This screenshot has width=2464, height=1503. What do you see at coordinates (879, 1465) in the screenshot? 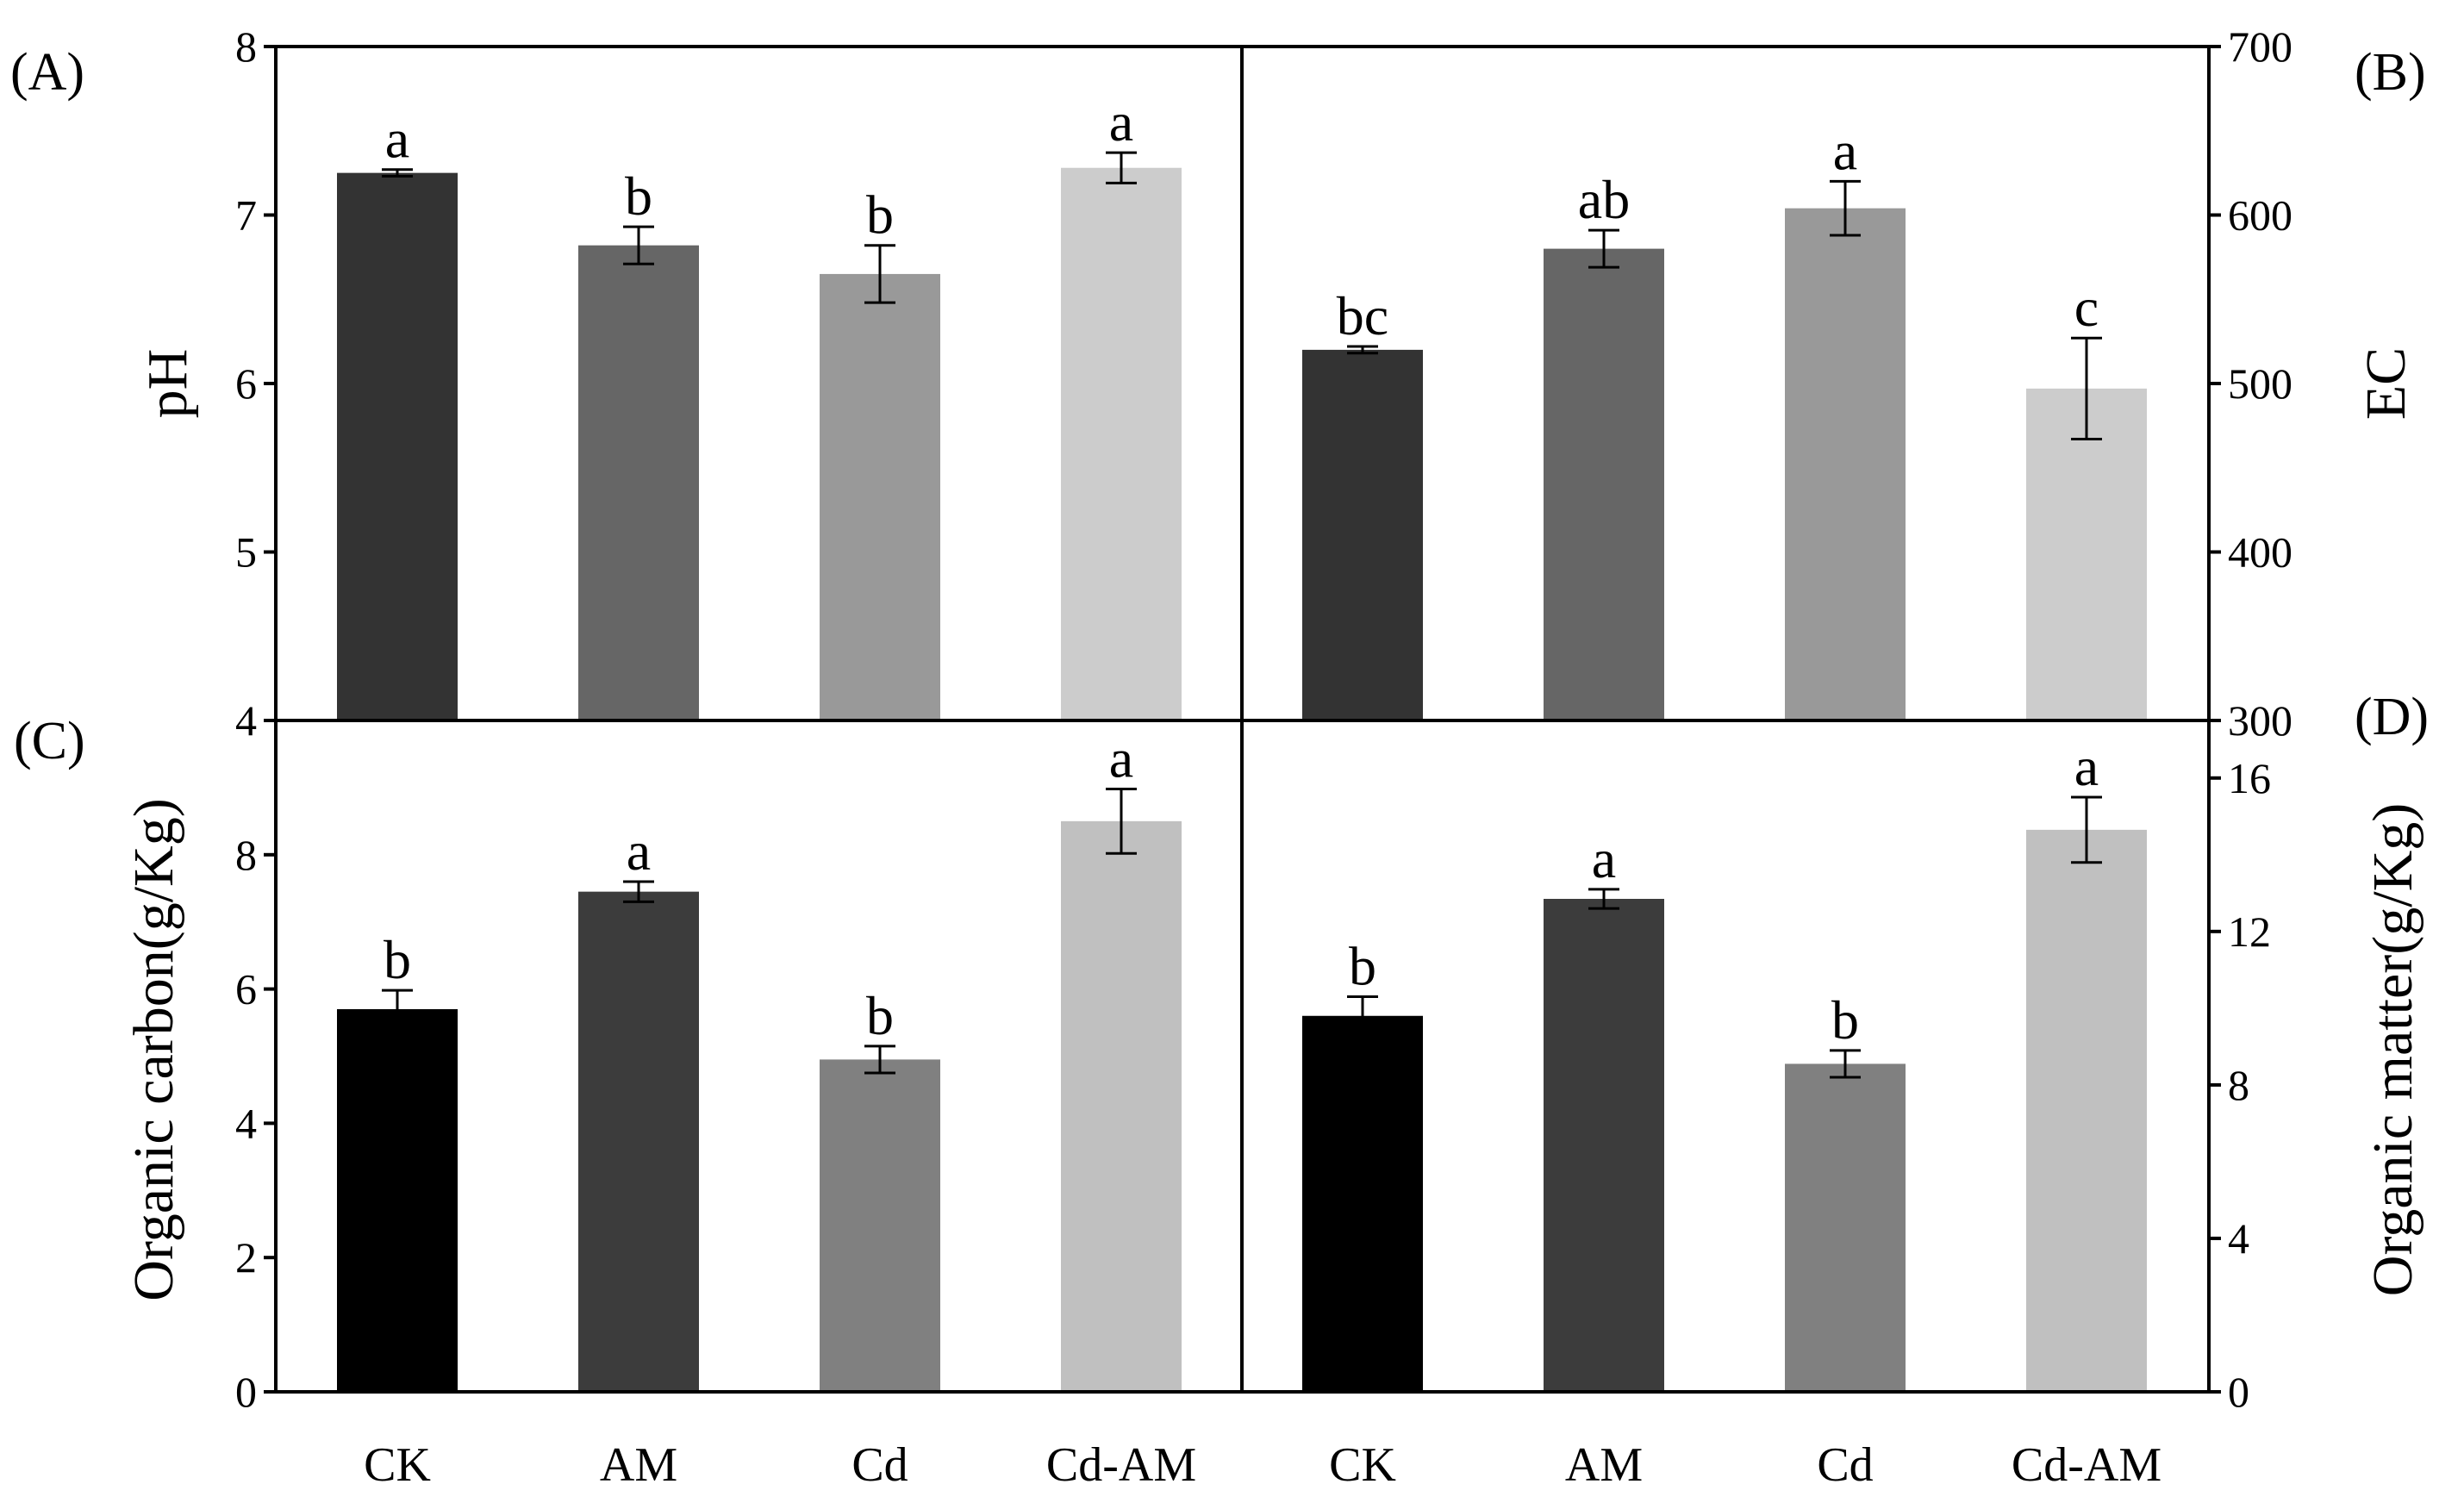
I see `x-label-left-cd: Cd` at bounding box center [879, 1465].